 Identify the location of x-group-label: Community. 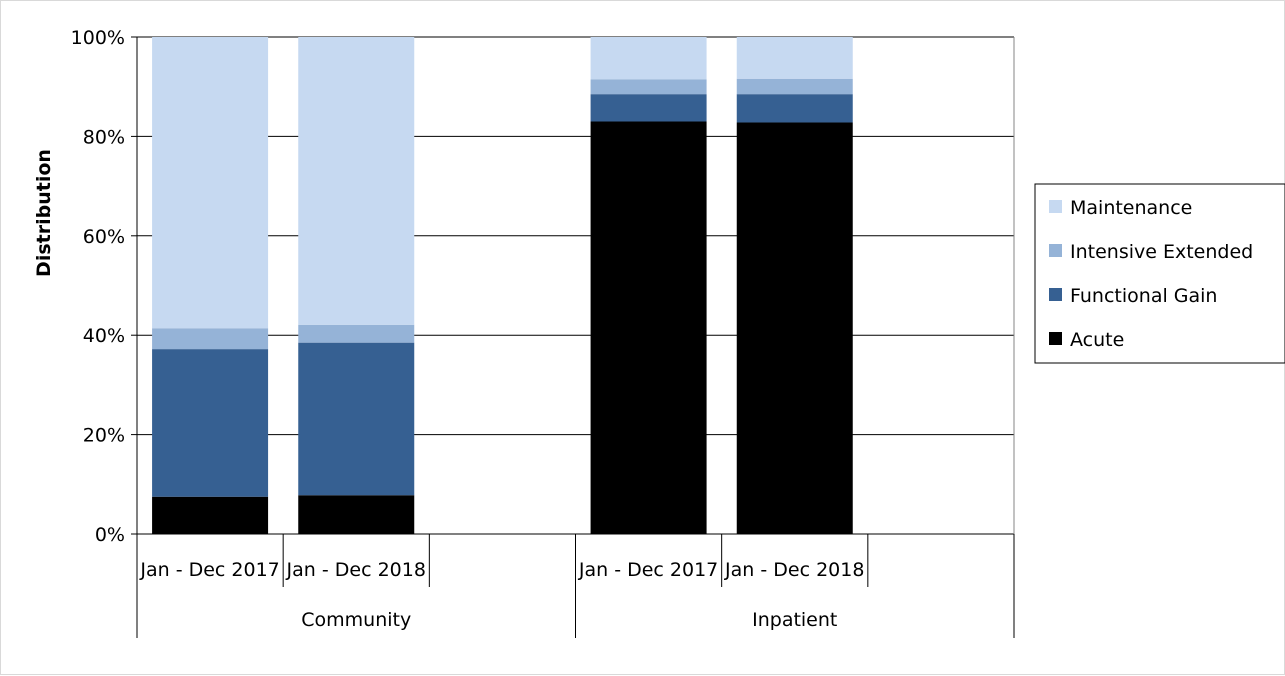
(356, 620).